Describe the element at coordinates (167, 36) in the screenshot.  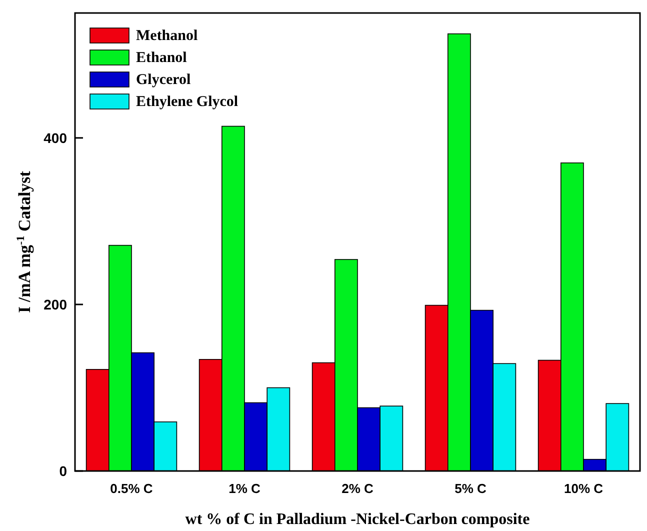
I see `legend-label: Methanol` at that location.